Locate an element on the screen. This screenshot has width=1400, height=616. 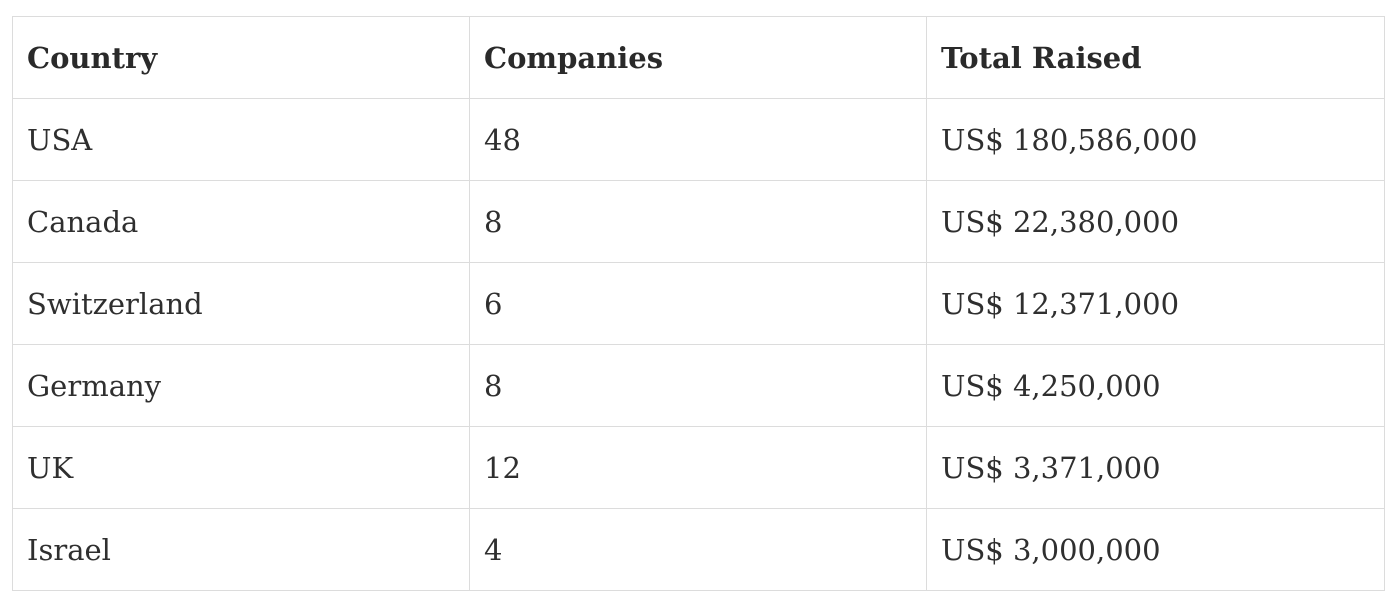
cell-country: USA is located at coordinates (241, 139).